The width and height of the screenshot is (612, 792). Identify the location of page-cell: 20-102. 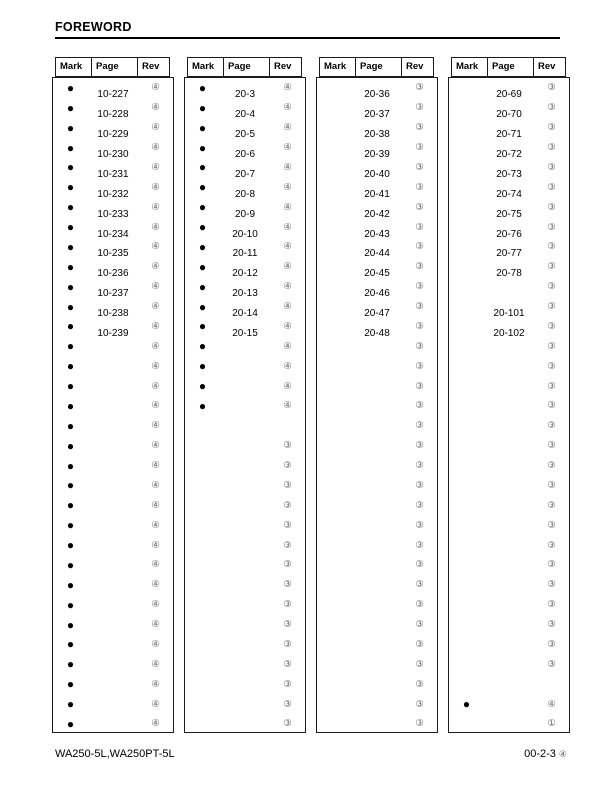
(509, 529).